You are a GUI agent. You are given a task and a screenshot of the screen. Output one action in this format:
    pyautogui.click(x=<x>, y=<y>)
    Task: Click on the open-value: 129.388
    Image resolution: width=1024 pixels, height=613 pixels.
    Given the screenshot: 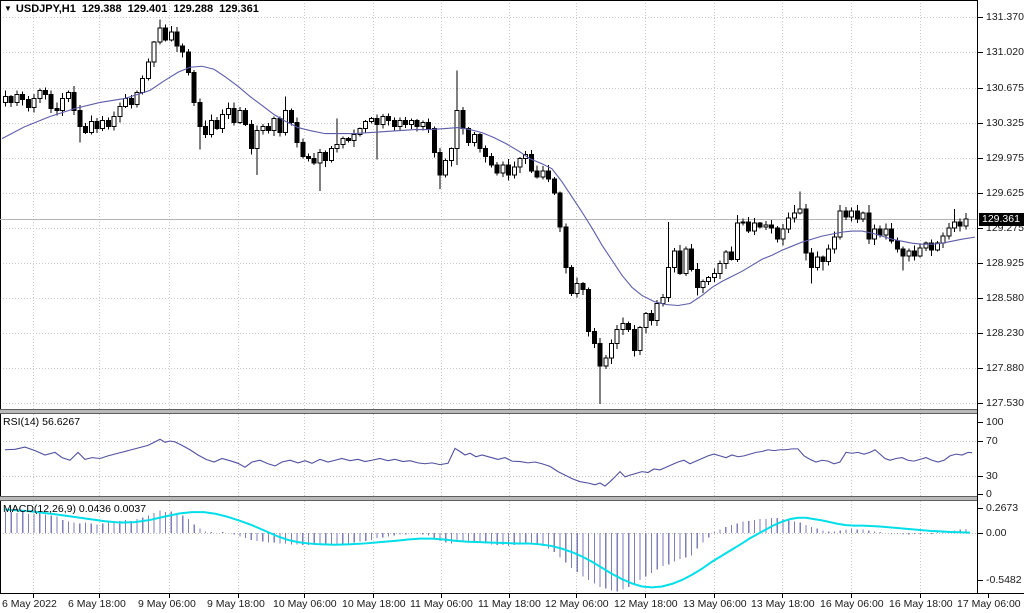 What is the action you would take?
    pyautogui.click(x=101, y=9)
    